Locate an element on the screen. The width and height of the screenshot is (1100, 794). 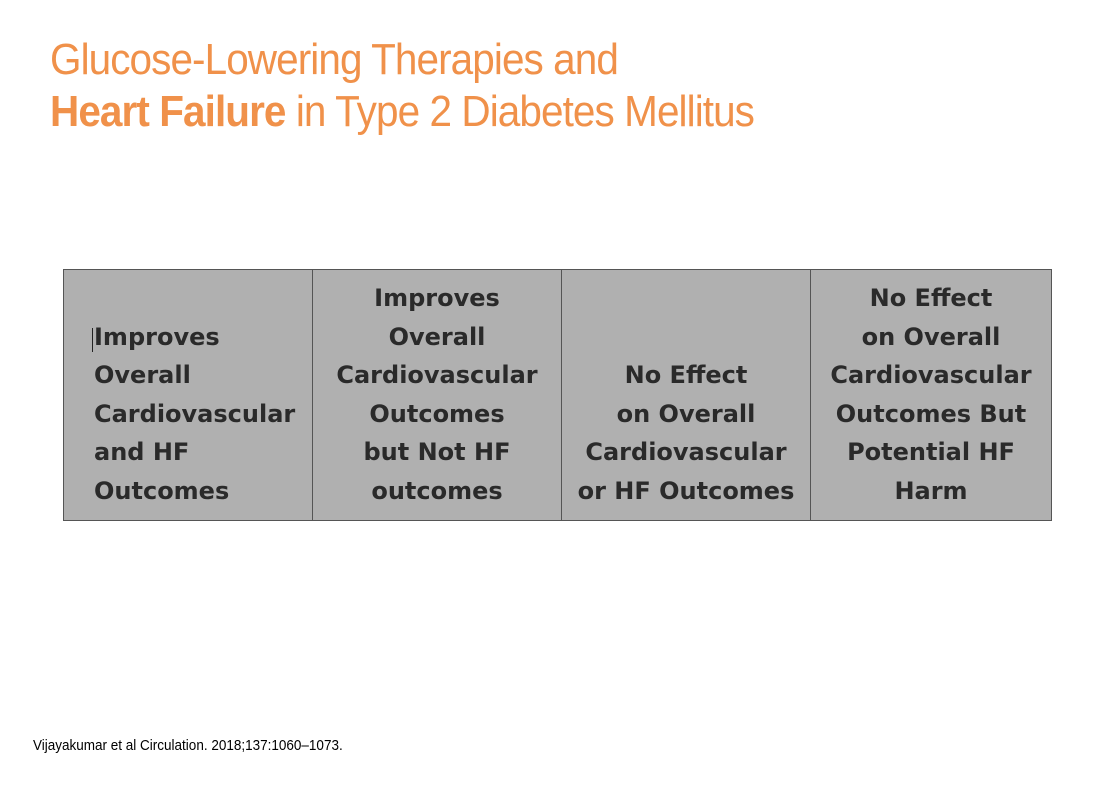
title-line-2-rest: in Type 2 Diabetes Mellitus is located at coordinates (520, 111).